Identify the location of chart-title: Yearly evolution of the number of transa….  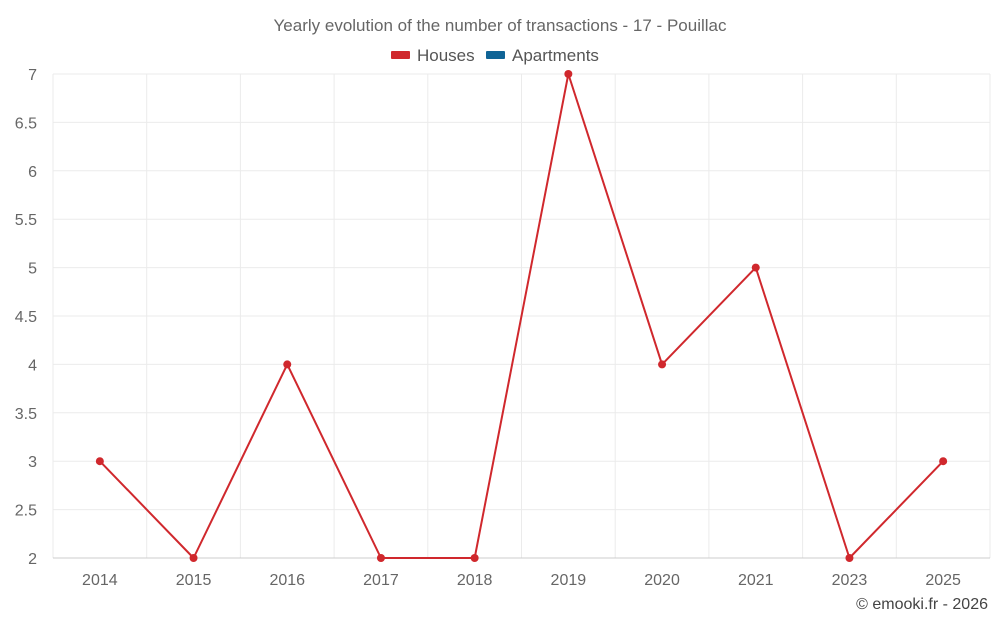
(500, 25).